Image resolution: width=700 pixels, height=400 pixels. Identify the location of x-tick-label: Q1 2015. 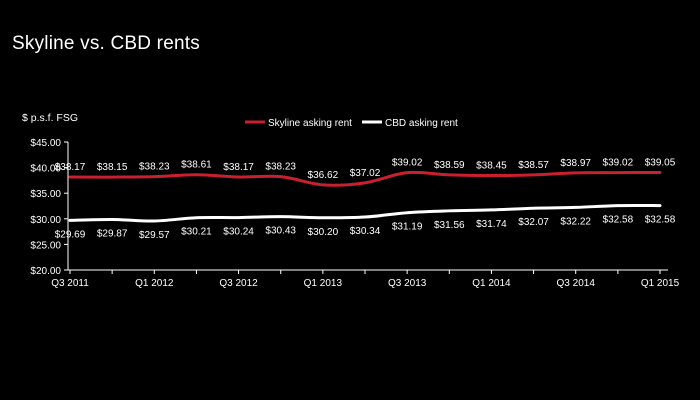
(660, 283).